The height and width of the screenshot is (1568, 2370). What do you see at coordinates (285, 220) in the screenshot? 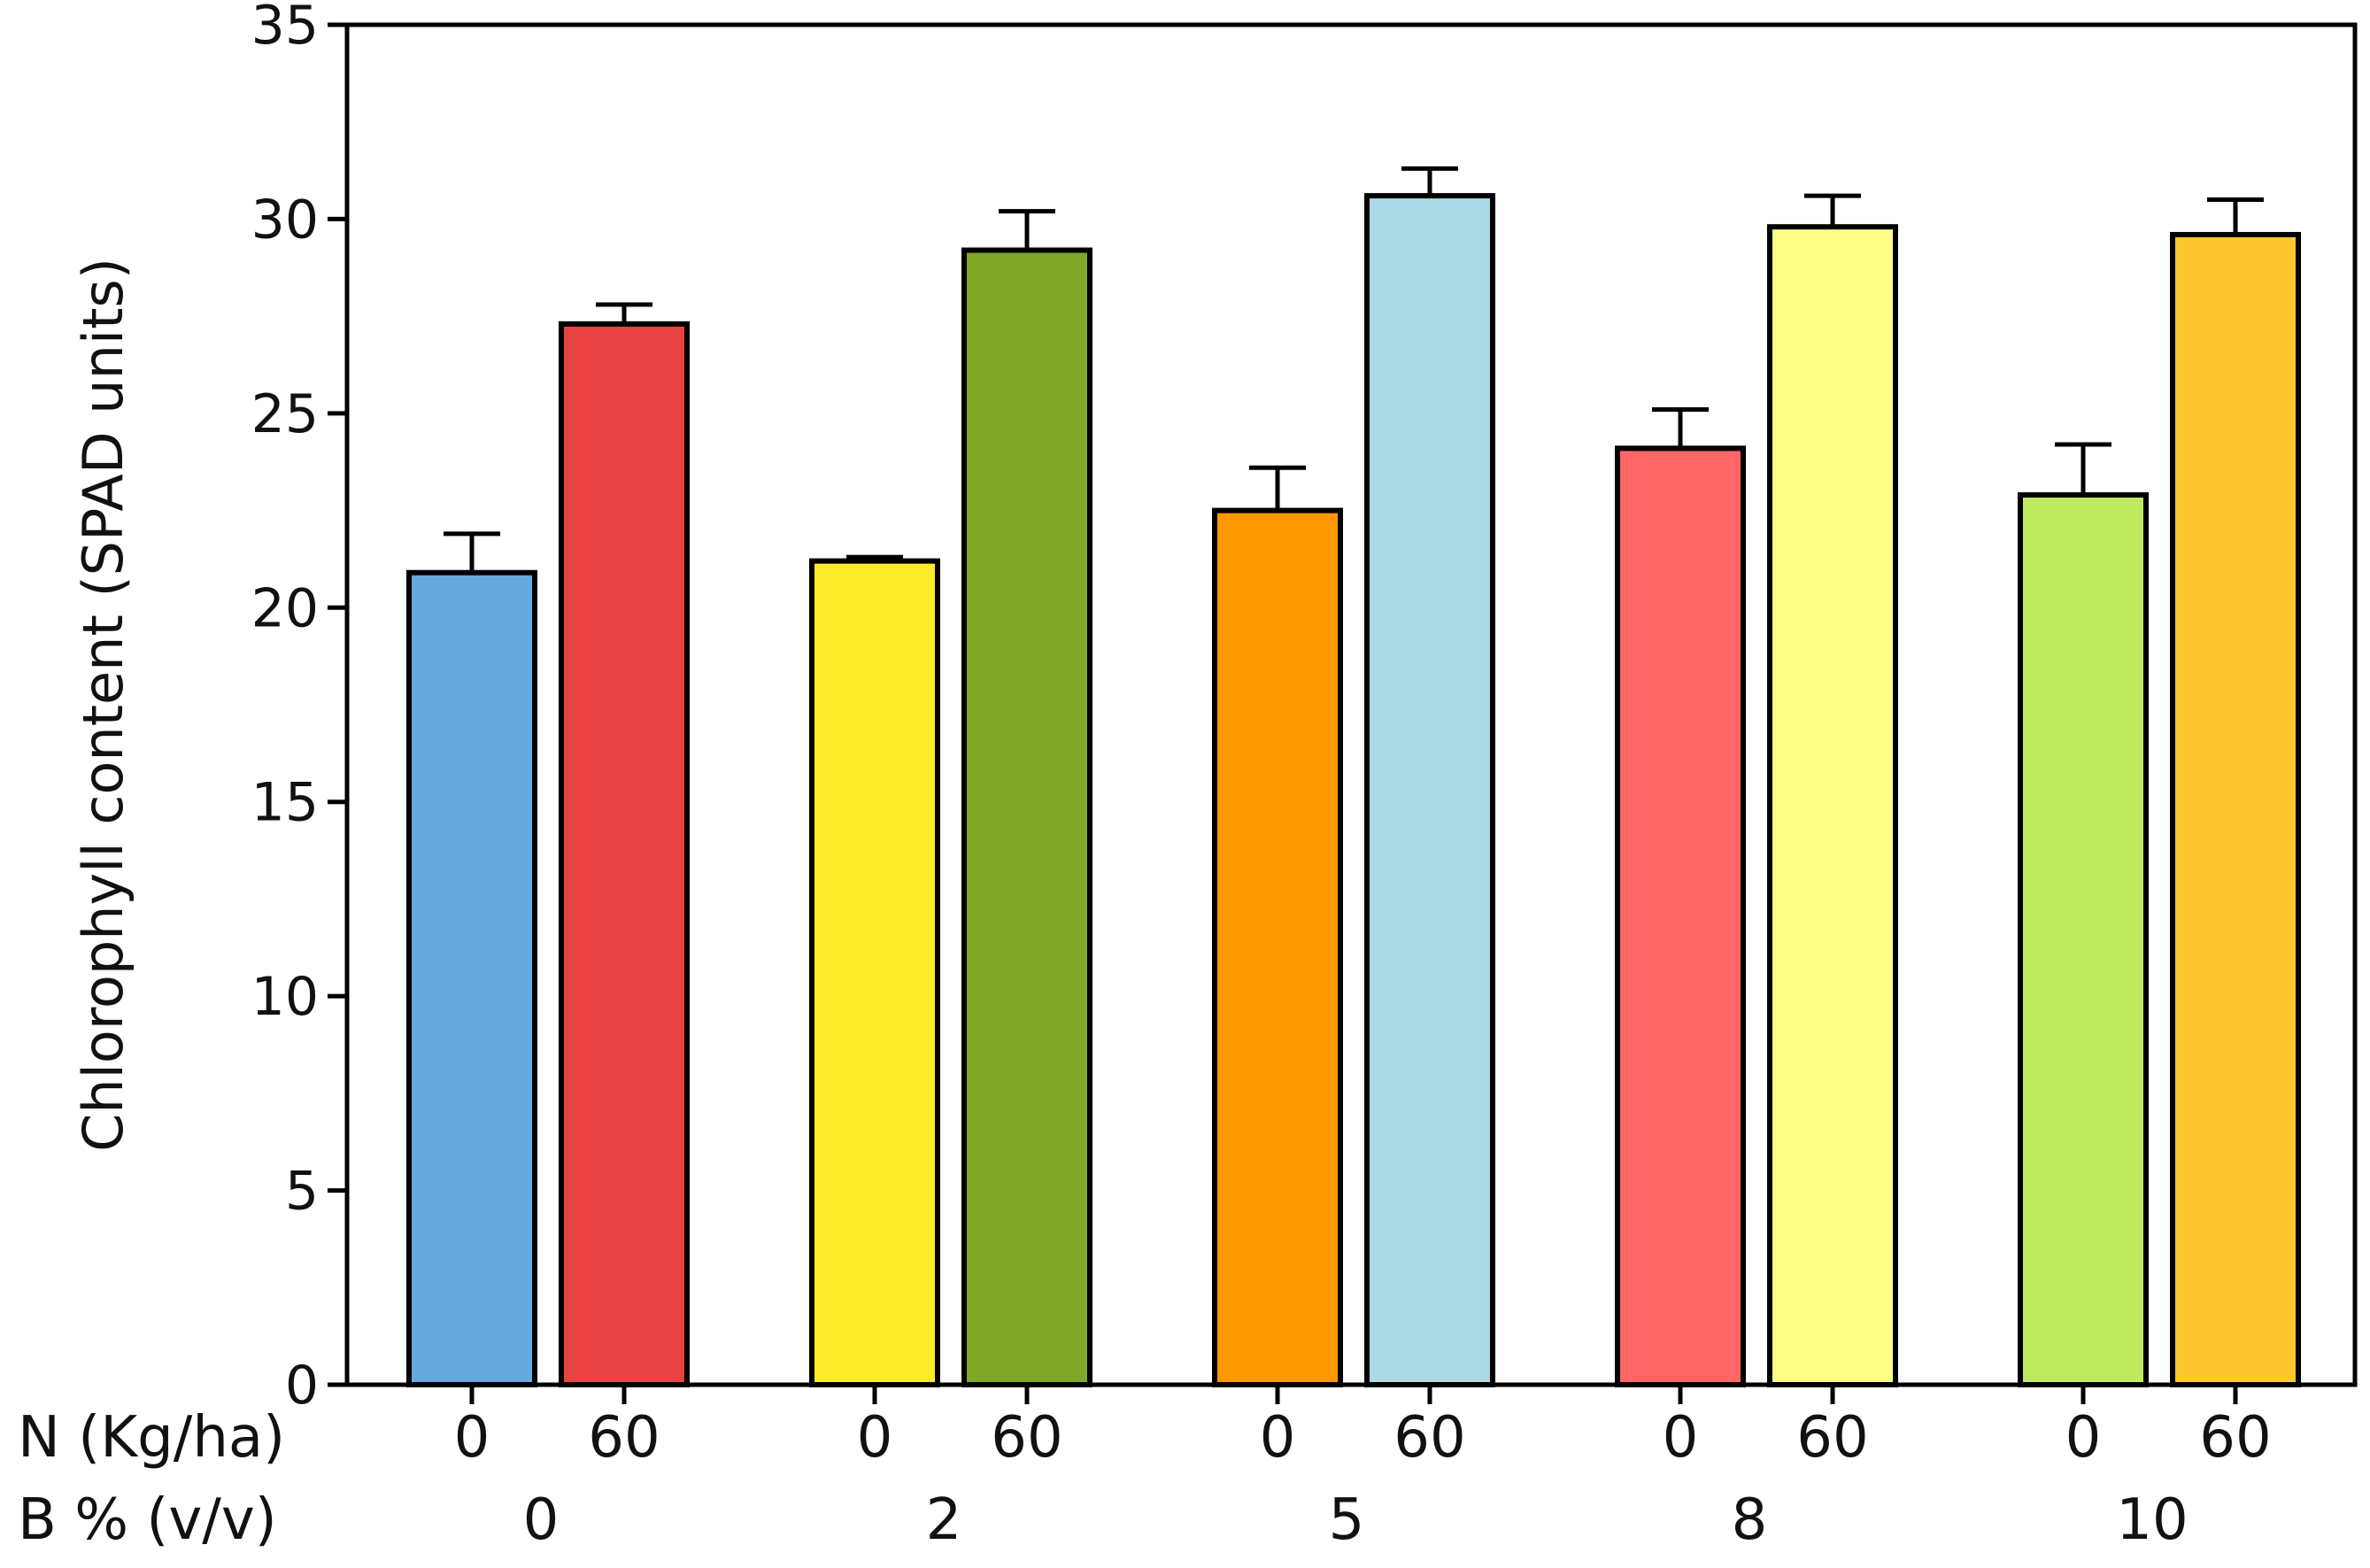
I see `y-tick-label: 30` at bounding box center [285, 220].